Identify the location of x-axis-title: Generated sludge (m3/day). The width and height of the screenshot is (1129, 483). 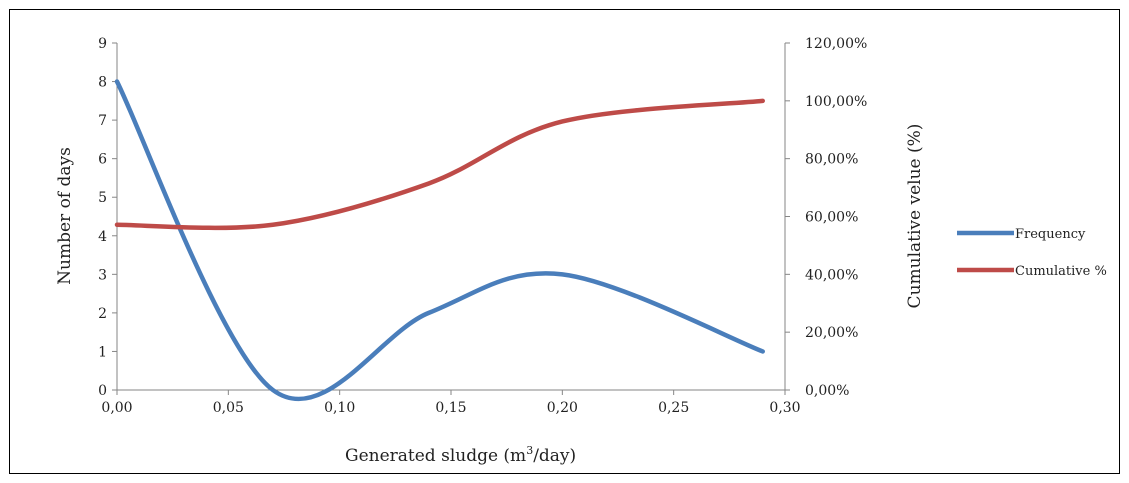
(460, 455).